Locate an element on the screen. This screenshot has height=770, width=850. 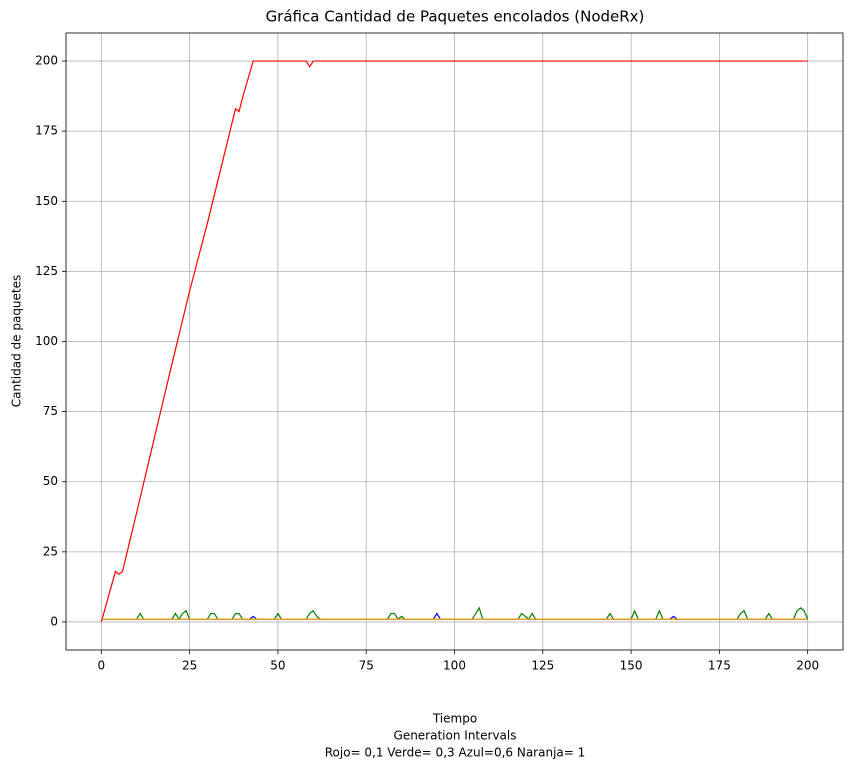
y-tick-label: 75 is located at coordinates (50, 411).